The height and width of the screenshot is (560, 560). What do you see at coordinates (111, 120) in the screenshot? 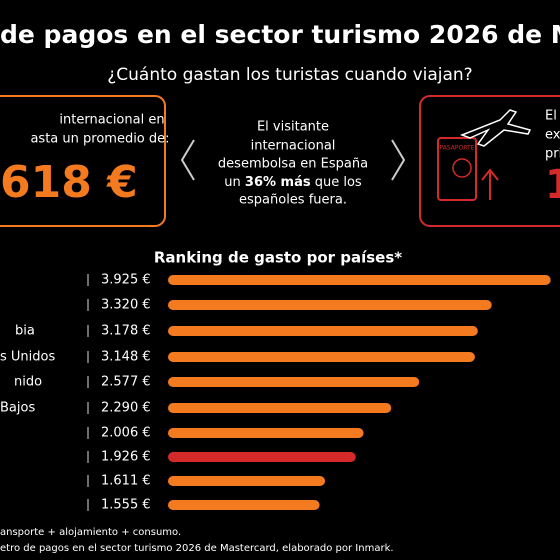
I see `left-line: internacional en` at bounding box center [111, 120].